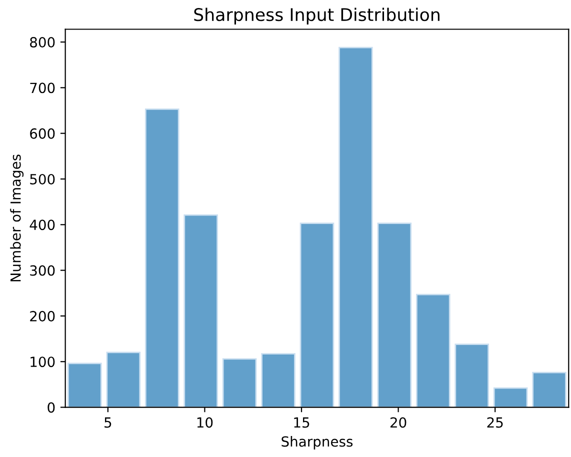 The height and width of the screenshot is (457, 571). Describe the element at coordinates (17, 218) in the screenshot. I see `y-axis-title: Number of Images` at that location.